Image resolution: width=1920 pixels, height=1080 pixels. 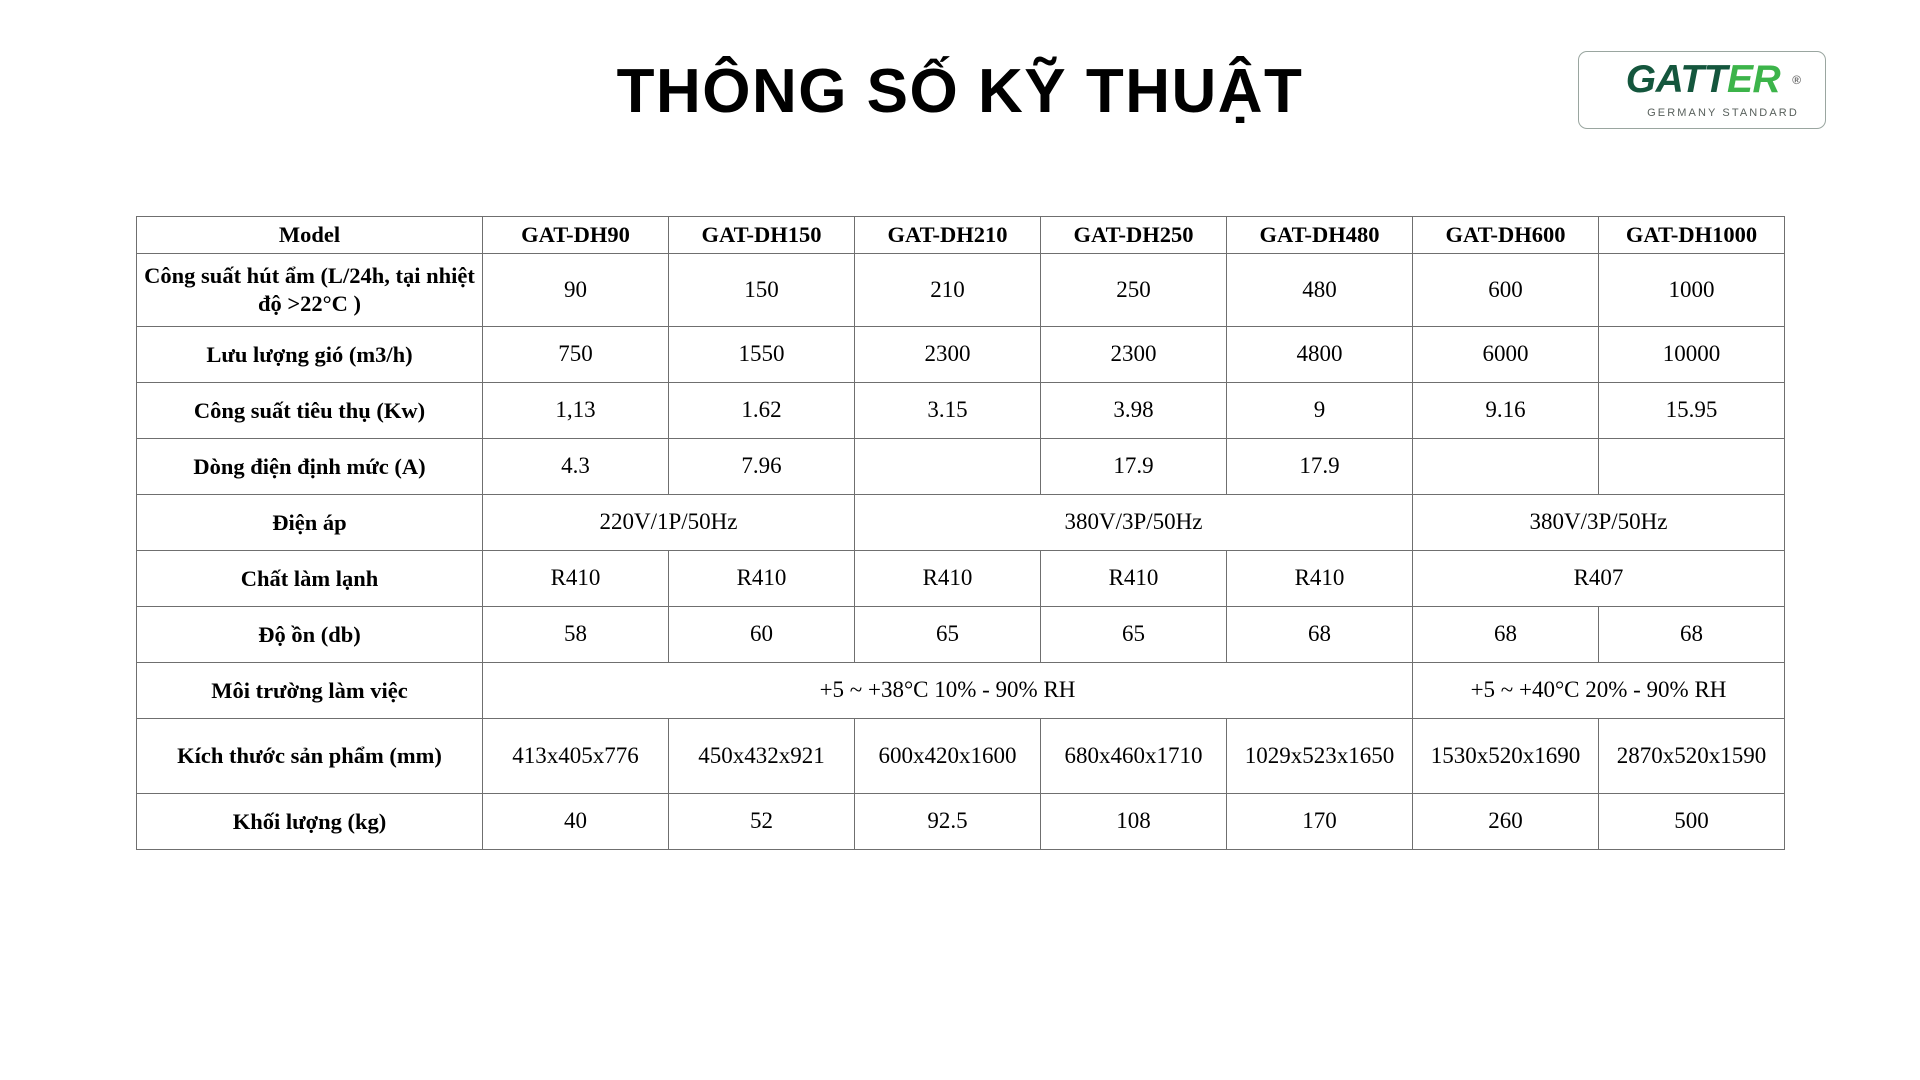 What do you see at coordinates (309, 691) in the screenshot?
I see `row-label: Môi trường làm việc` at bounding box center [309, 691].